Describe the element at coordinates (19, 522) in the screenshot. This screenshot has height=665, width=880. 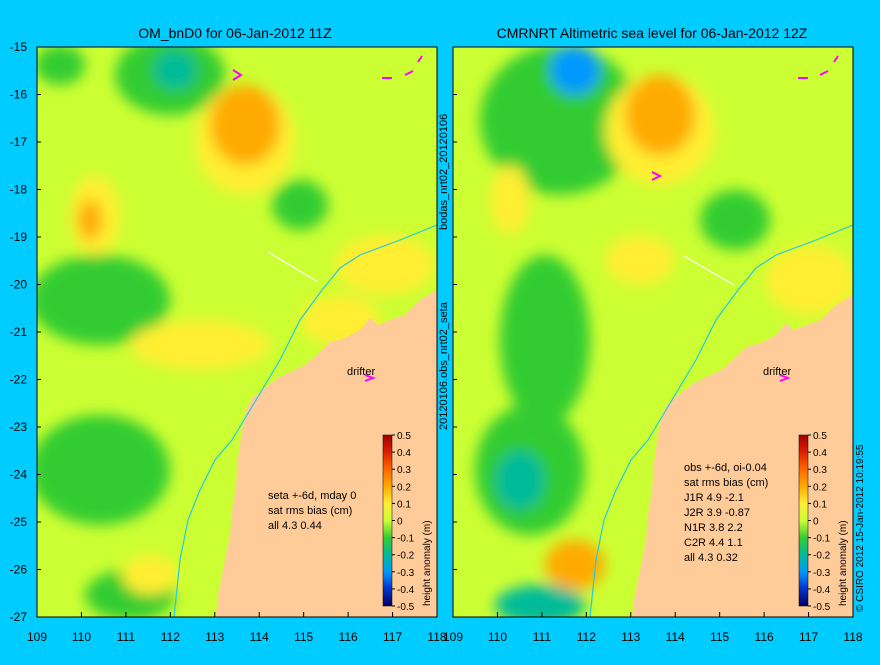
I see `y-tick-label: -25` at that location.